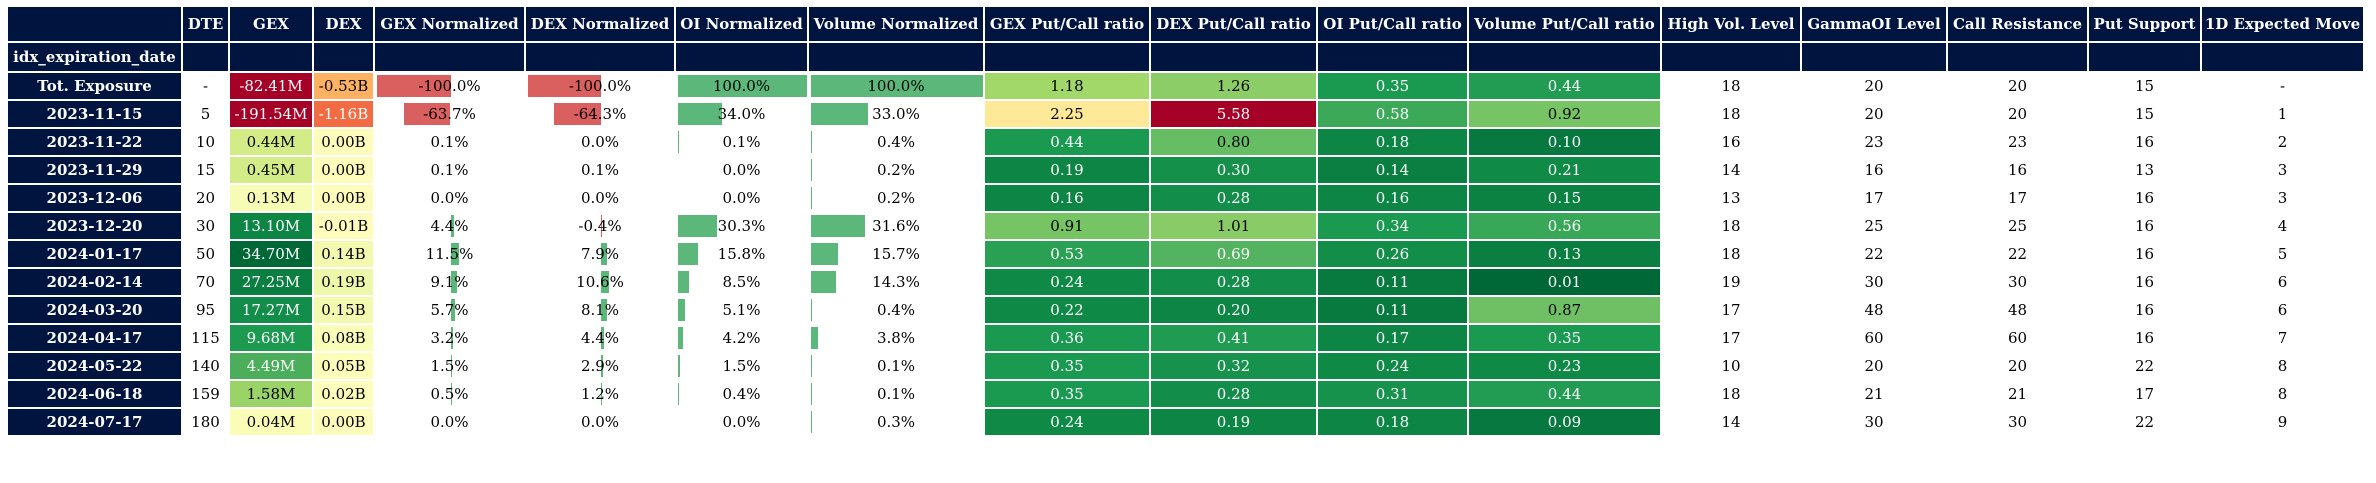 This screenshot has width=2376, height=483. Describe the element at coordinates (1565, 227) in the screenshot. I see `volume-put-call-cell: 0.56` at that location.